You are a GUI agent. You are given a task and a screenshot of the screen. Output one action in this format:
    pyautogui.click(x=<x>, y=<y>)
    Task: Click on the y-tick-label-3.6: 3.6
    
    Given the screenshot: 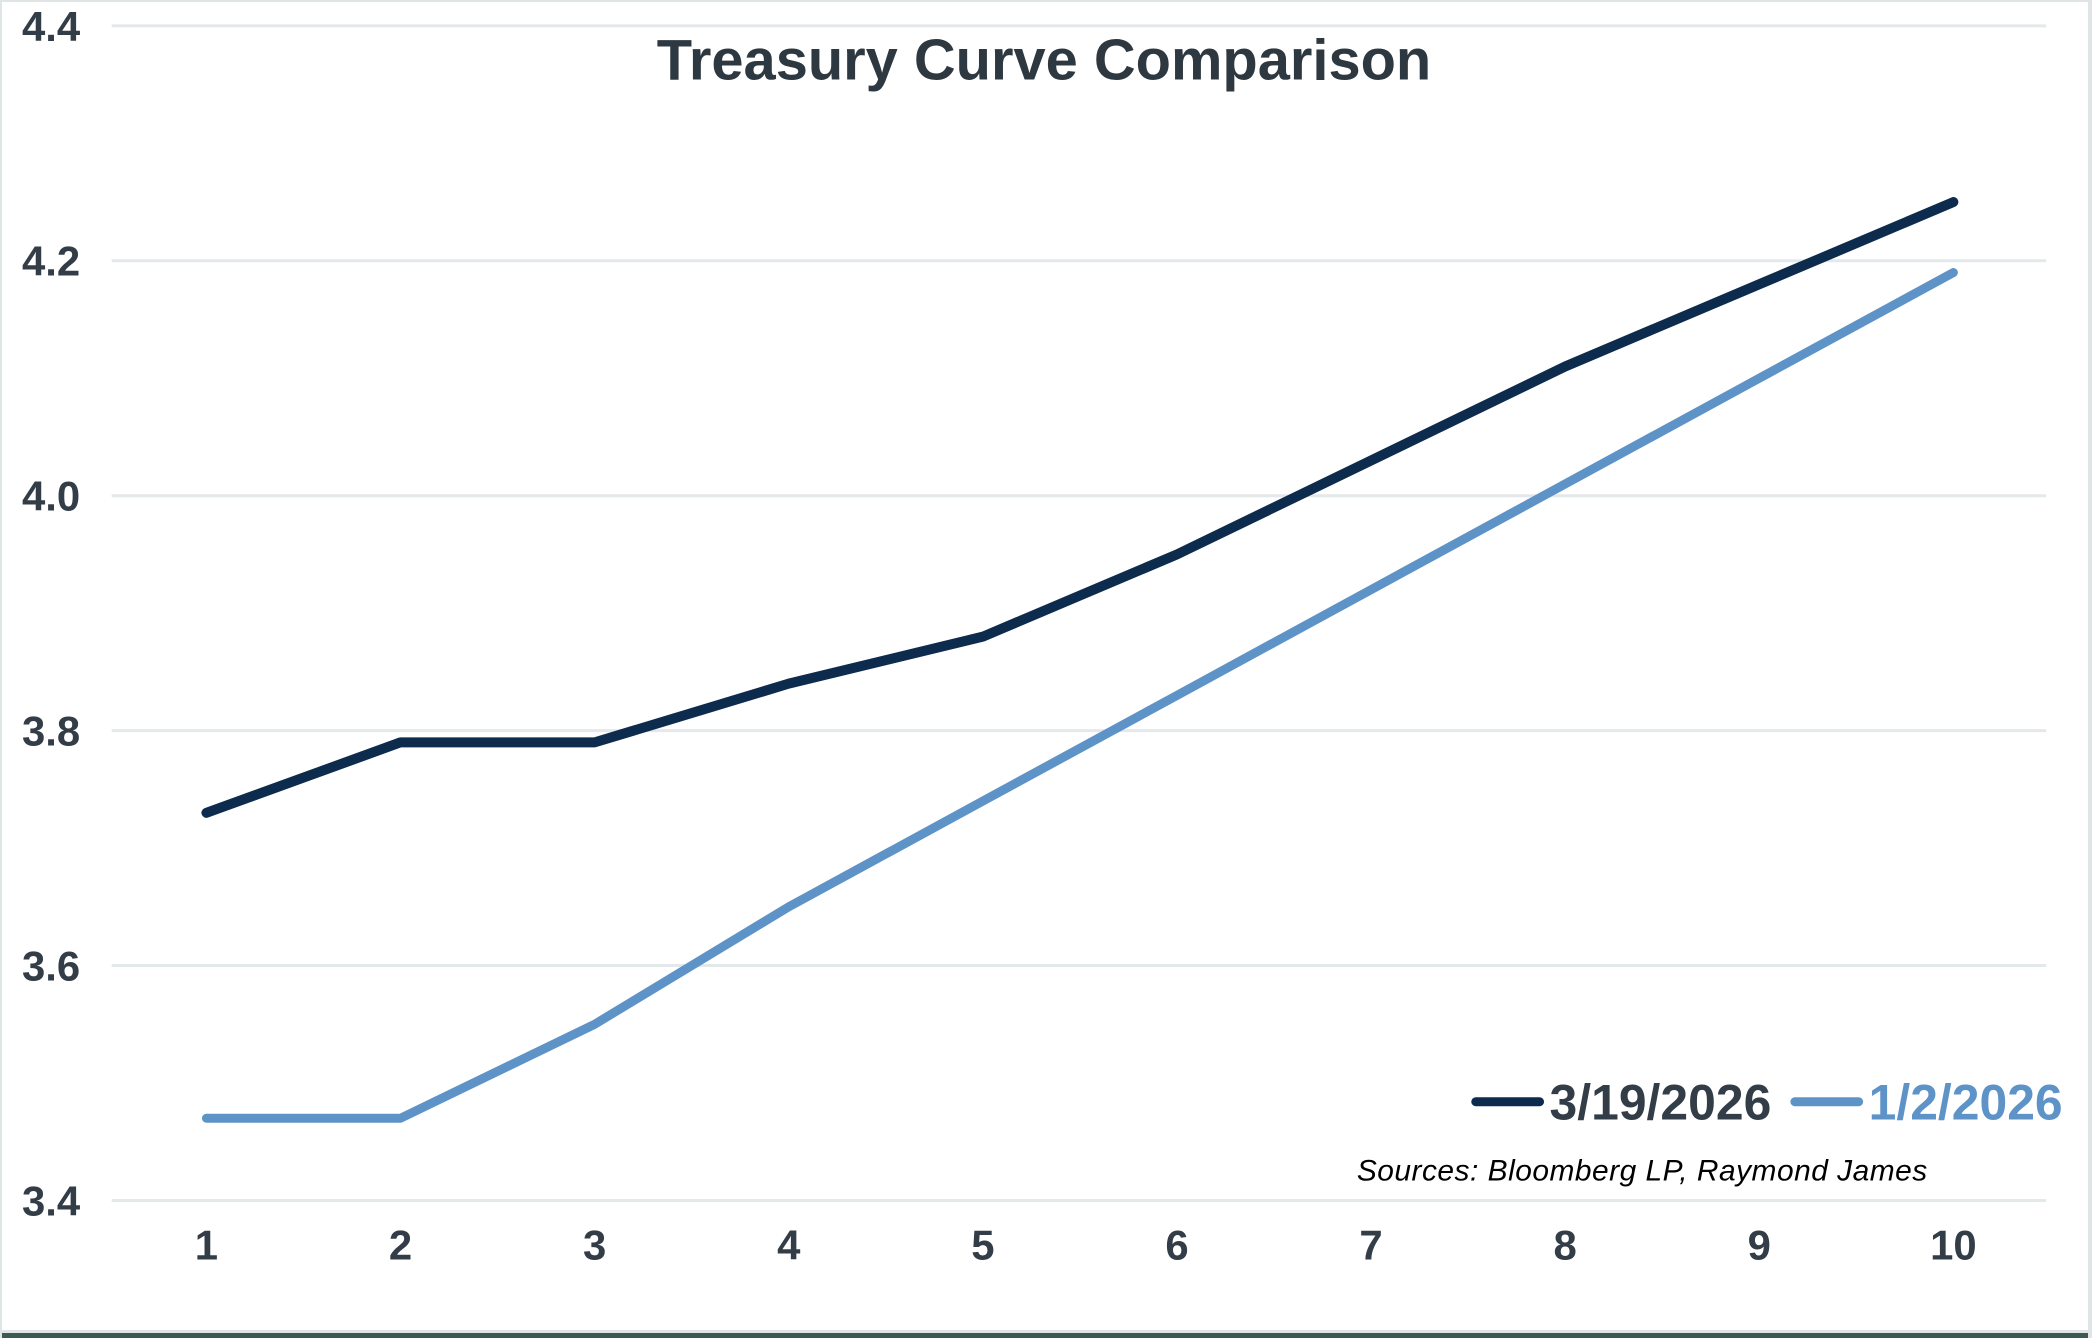 What is the action you would take?
    pyautogui.click(x=51, y=966)
    